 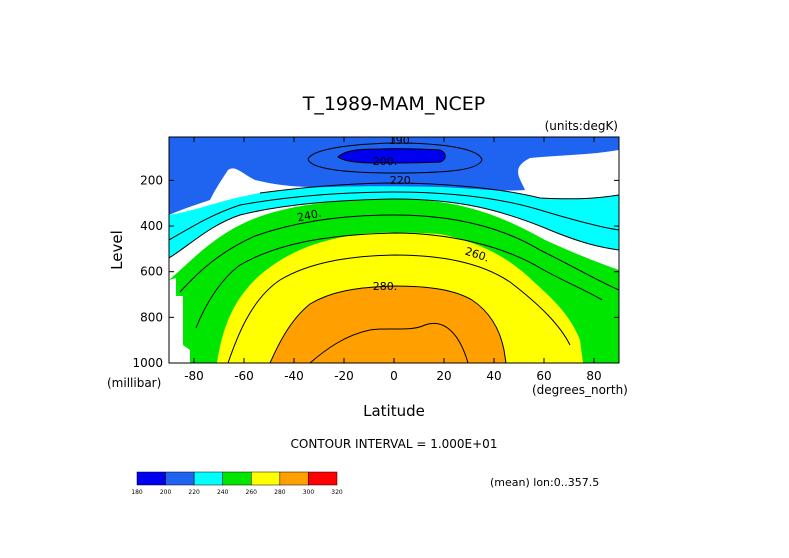 I want to click on y-tick-label: 1000, so click(x=147, y=363).